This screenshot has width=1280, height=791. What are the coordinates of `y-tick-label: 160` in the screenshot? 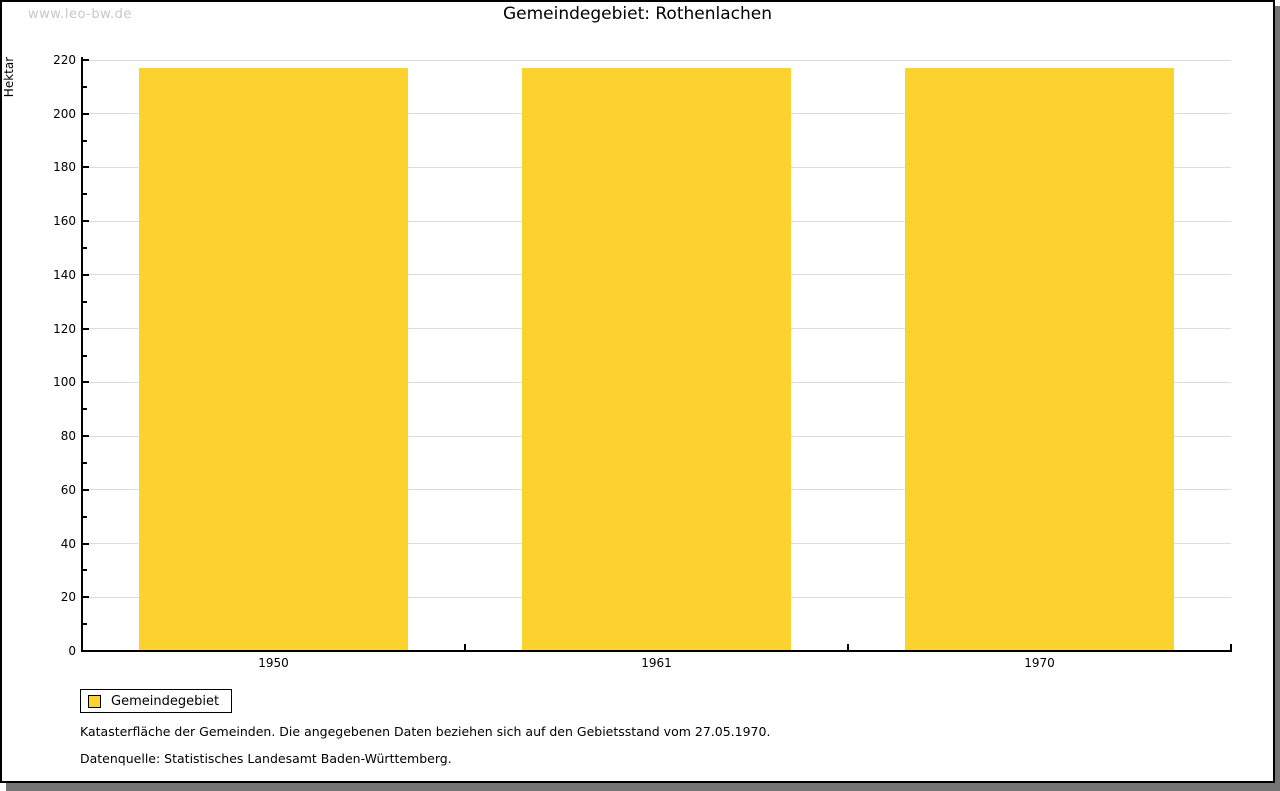 It's located at (64, 221).